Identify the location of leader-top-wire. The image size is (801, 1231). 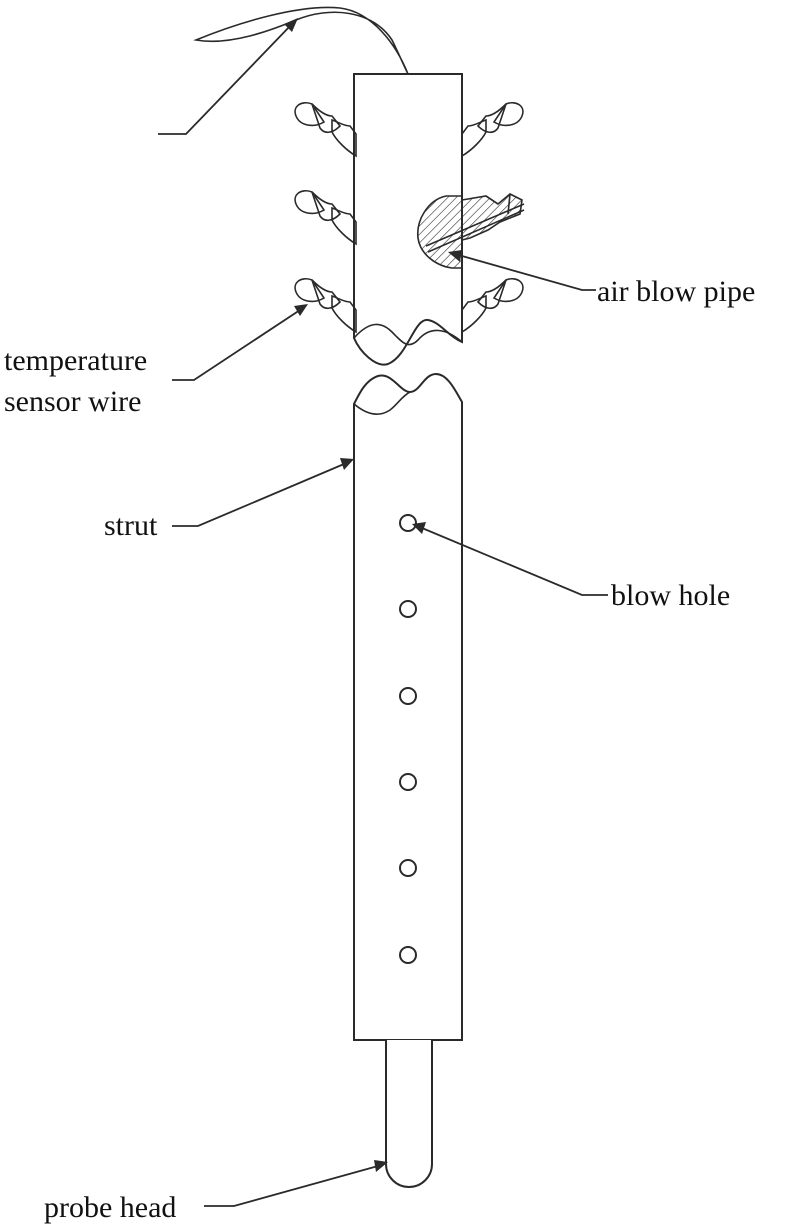
(228, 76).